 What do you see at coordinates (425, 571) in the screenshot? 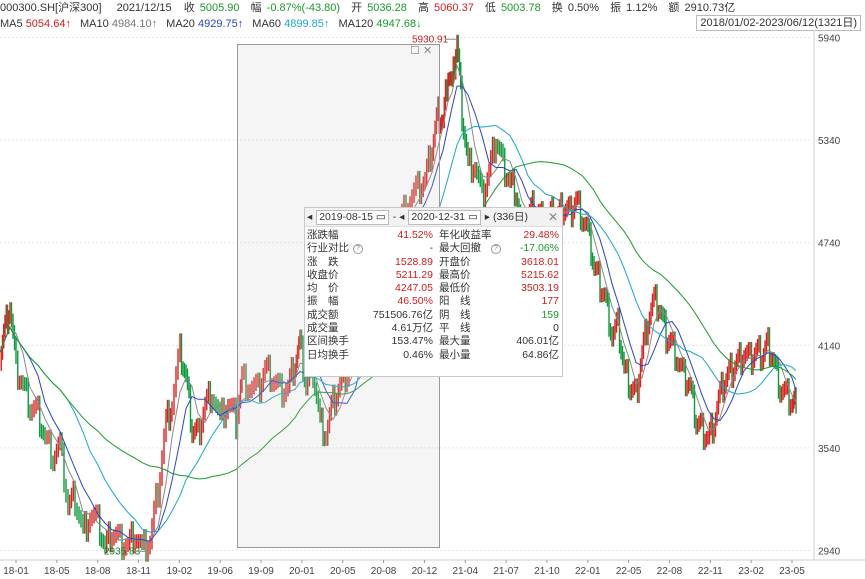
I see `x-tick-label: 20-12` at bounding box center [425, 571].